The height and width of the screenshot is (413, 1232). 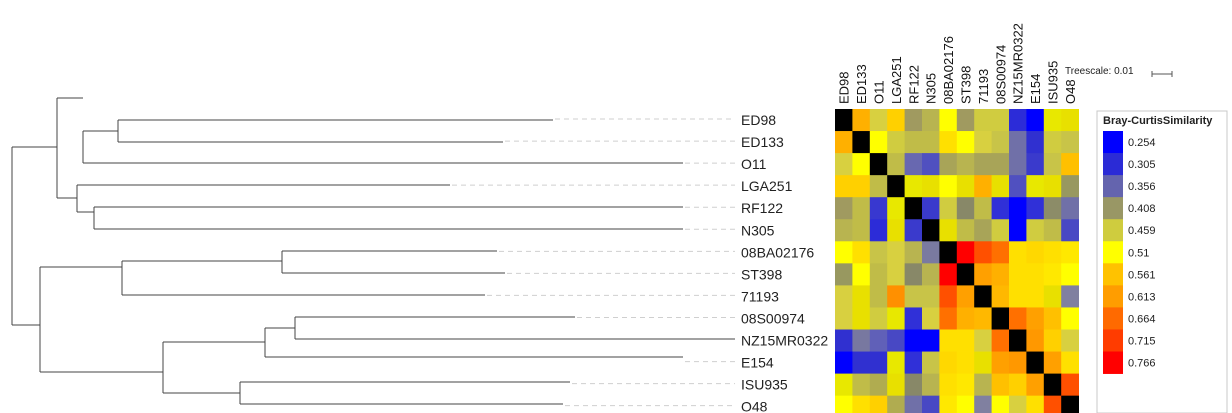 I want to click on taxon-label: 08S00974, so click(x=773, y=318).